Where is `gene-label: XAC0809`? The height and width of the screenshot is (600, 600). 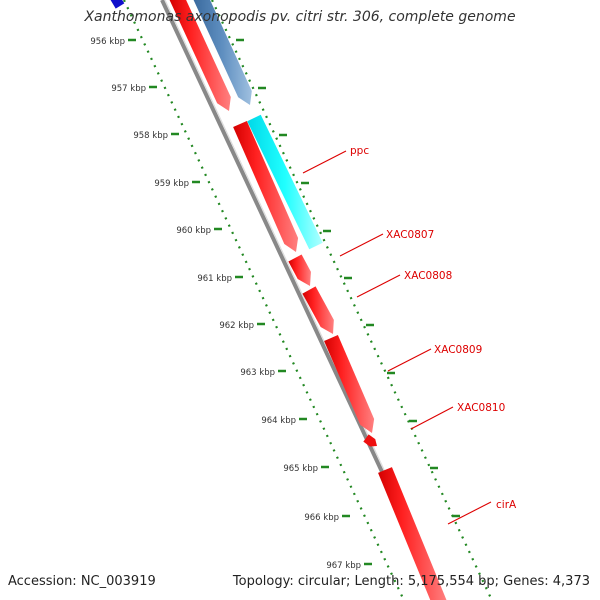
gene-label: XAC0809 is located at coordinates (458, 350).